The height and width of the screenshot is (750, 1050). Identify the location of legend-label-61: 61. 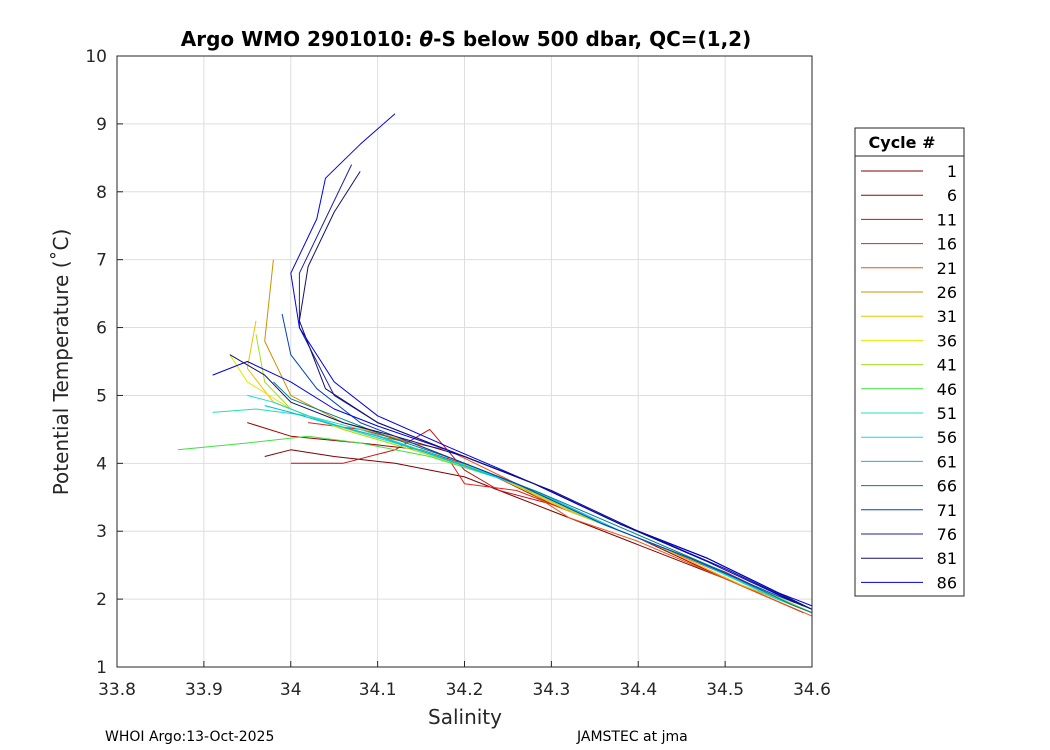
(947, 461).